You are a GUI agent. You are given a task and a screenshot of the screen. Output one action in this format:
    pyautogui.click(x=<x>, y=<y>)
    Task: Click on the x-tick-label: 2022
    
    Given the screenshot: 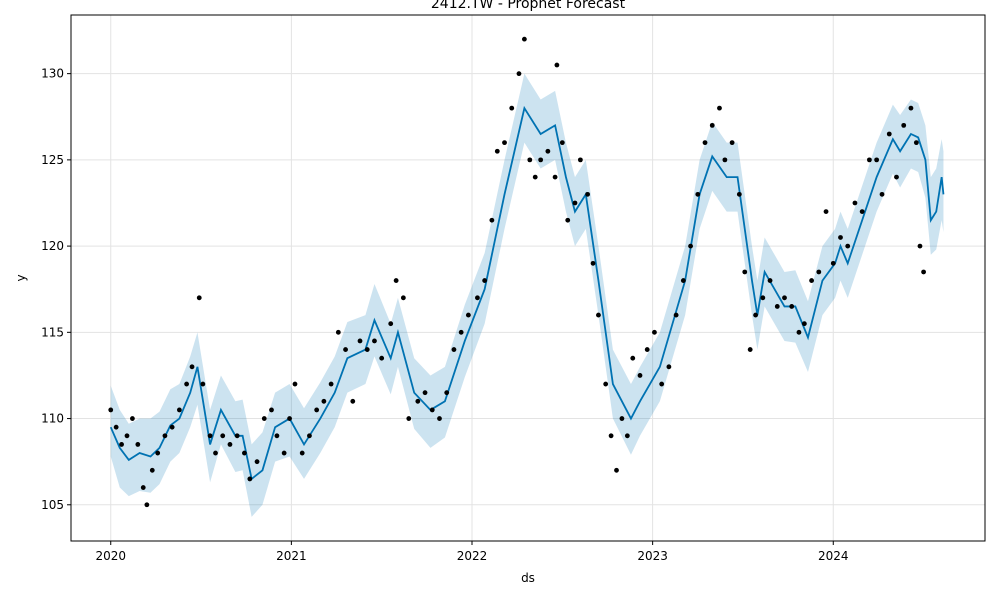 What is the action you would take?
    pyautogui.click(x=472, y=556)
    